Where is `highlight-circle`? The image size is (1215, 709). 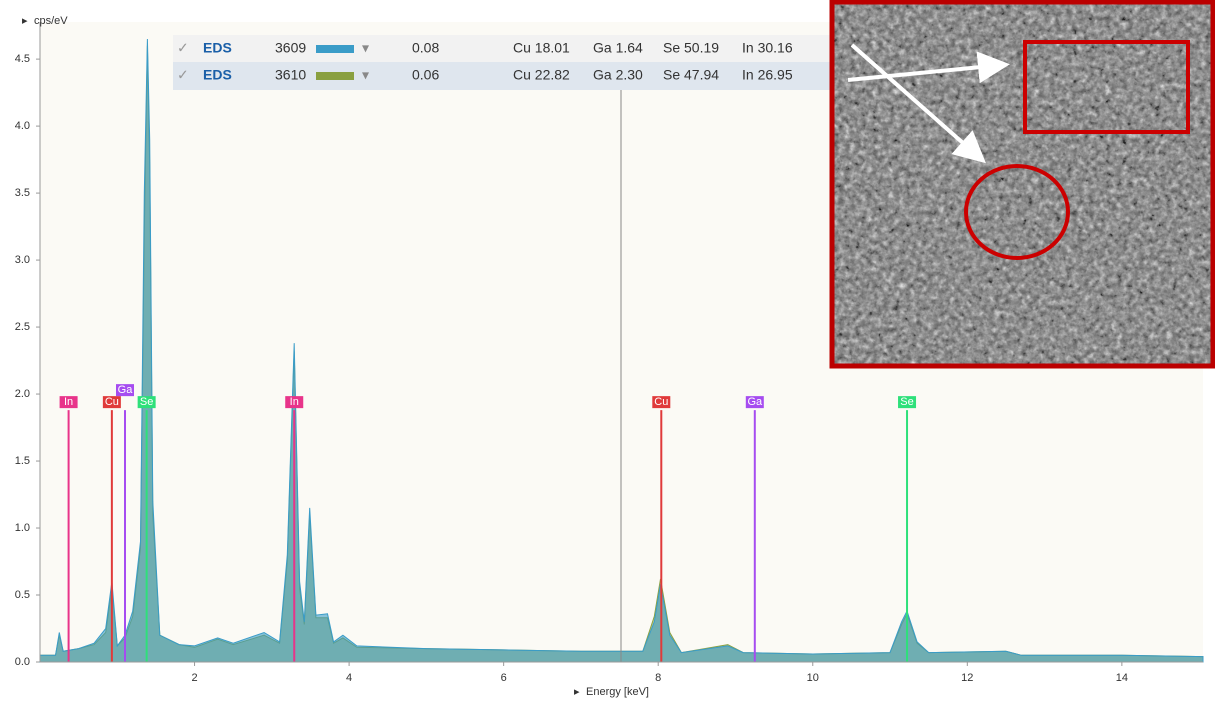
highlight-circle is located at coordinates (1017, 212).